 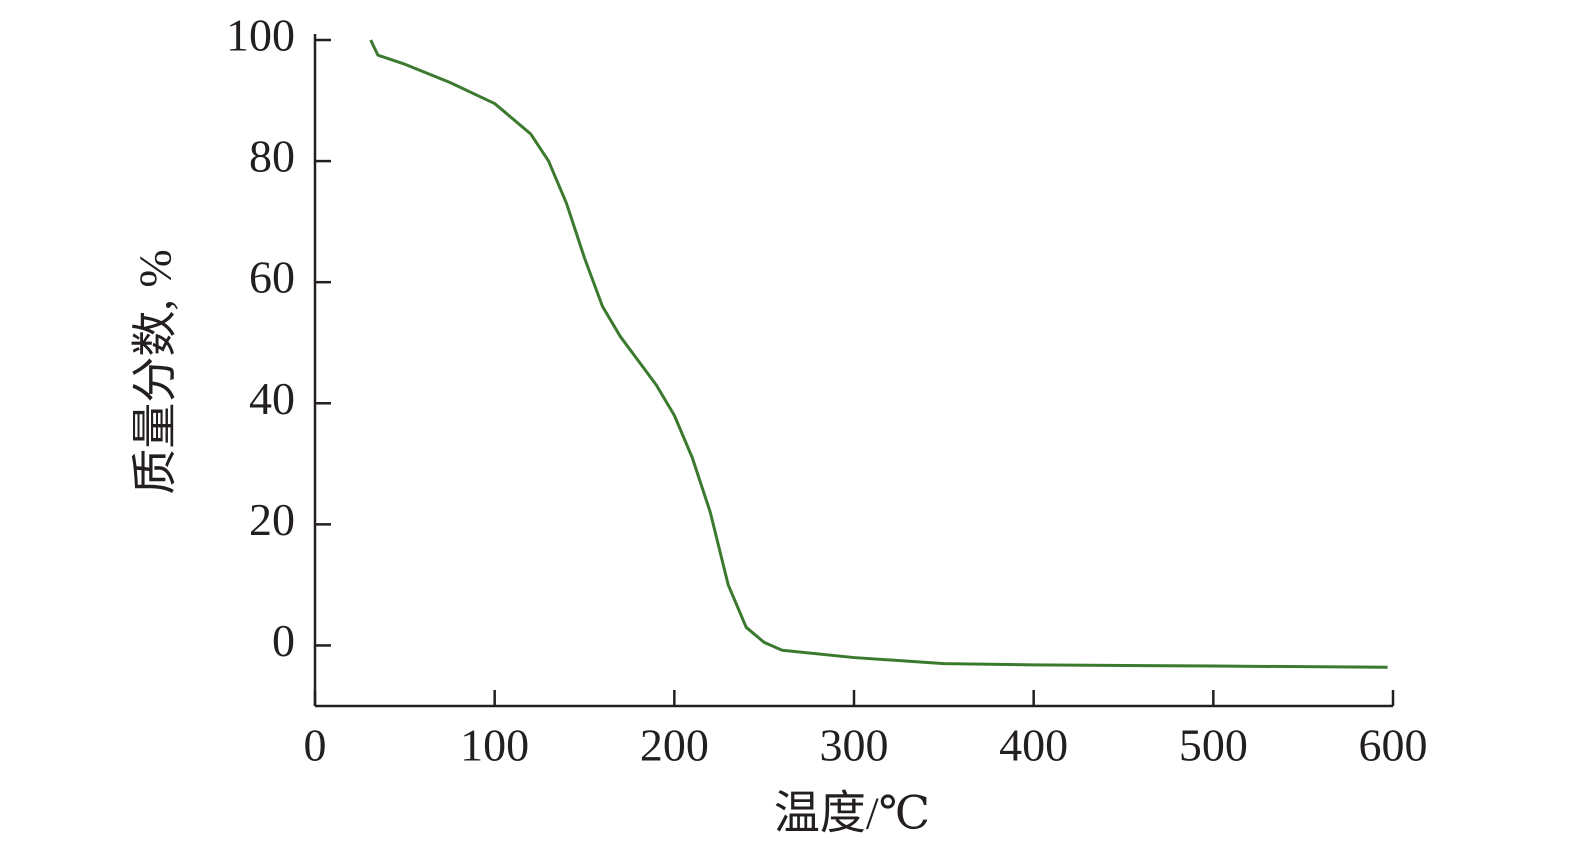 I want to click on x-tick-label: 500, so click(x=1213, y=745).